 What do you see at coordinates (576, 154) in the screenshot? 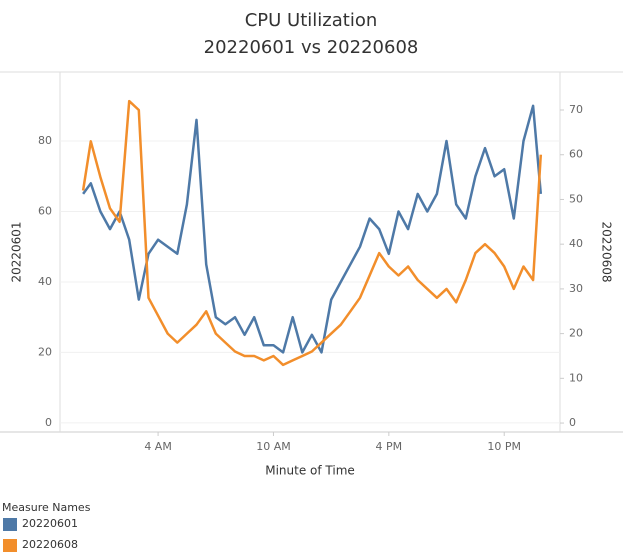
I see `y2-tick-label: 60` at bounding box center [576, 154].